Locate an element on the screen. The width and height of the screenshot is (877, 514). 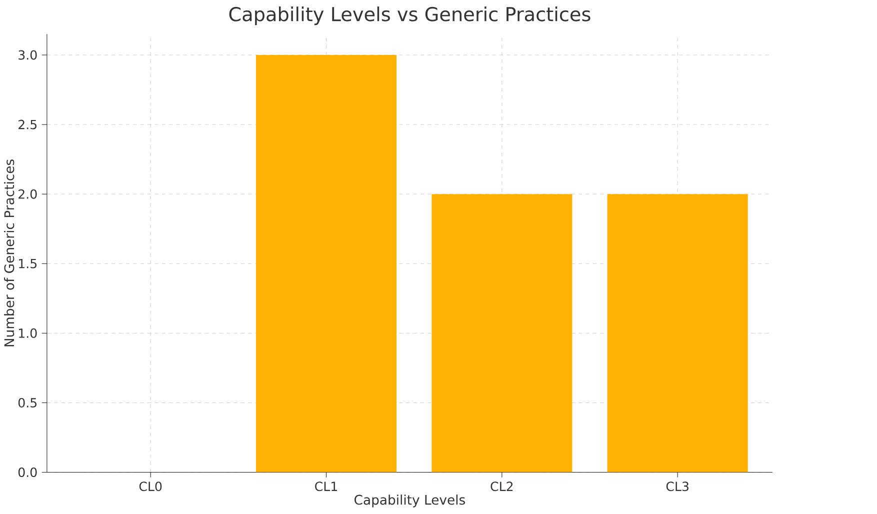
y-tick-label: 2.5 is located at coordinates (27, 125).